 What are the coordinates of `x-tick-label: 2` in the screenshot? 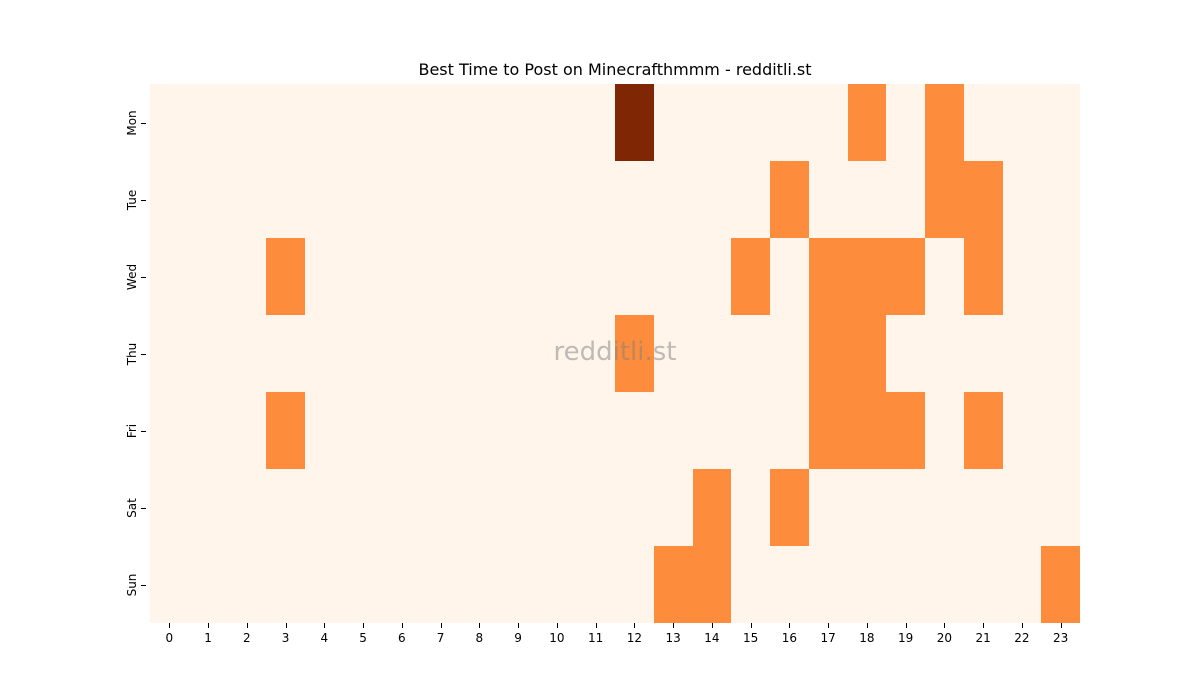 It's located at (247, 638).